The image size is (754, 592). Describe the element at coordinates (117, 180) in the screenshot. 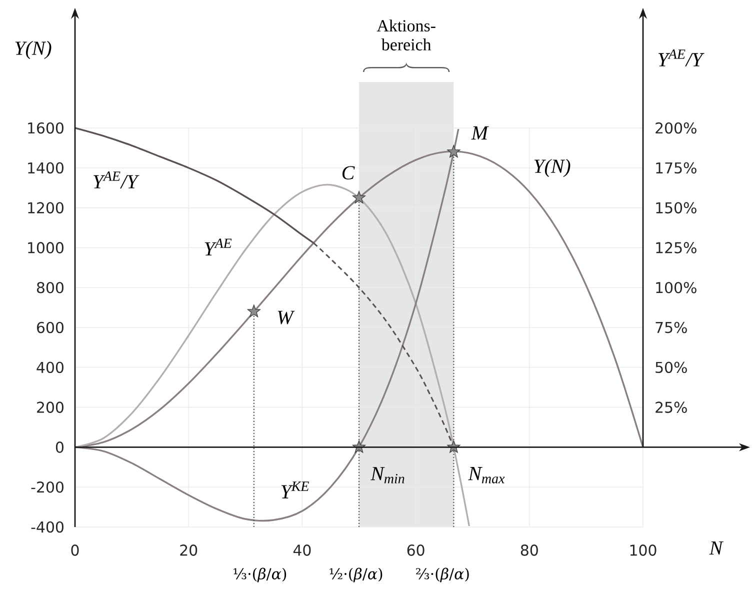

I see `series-label: Y$^{AE}$/Y` at that location.